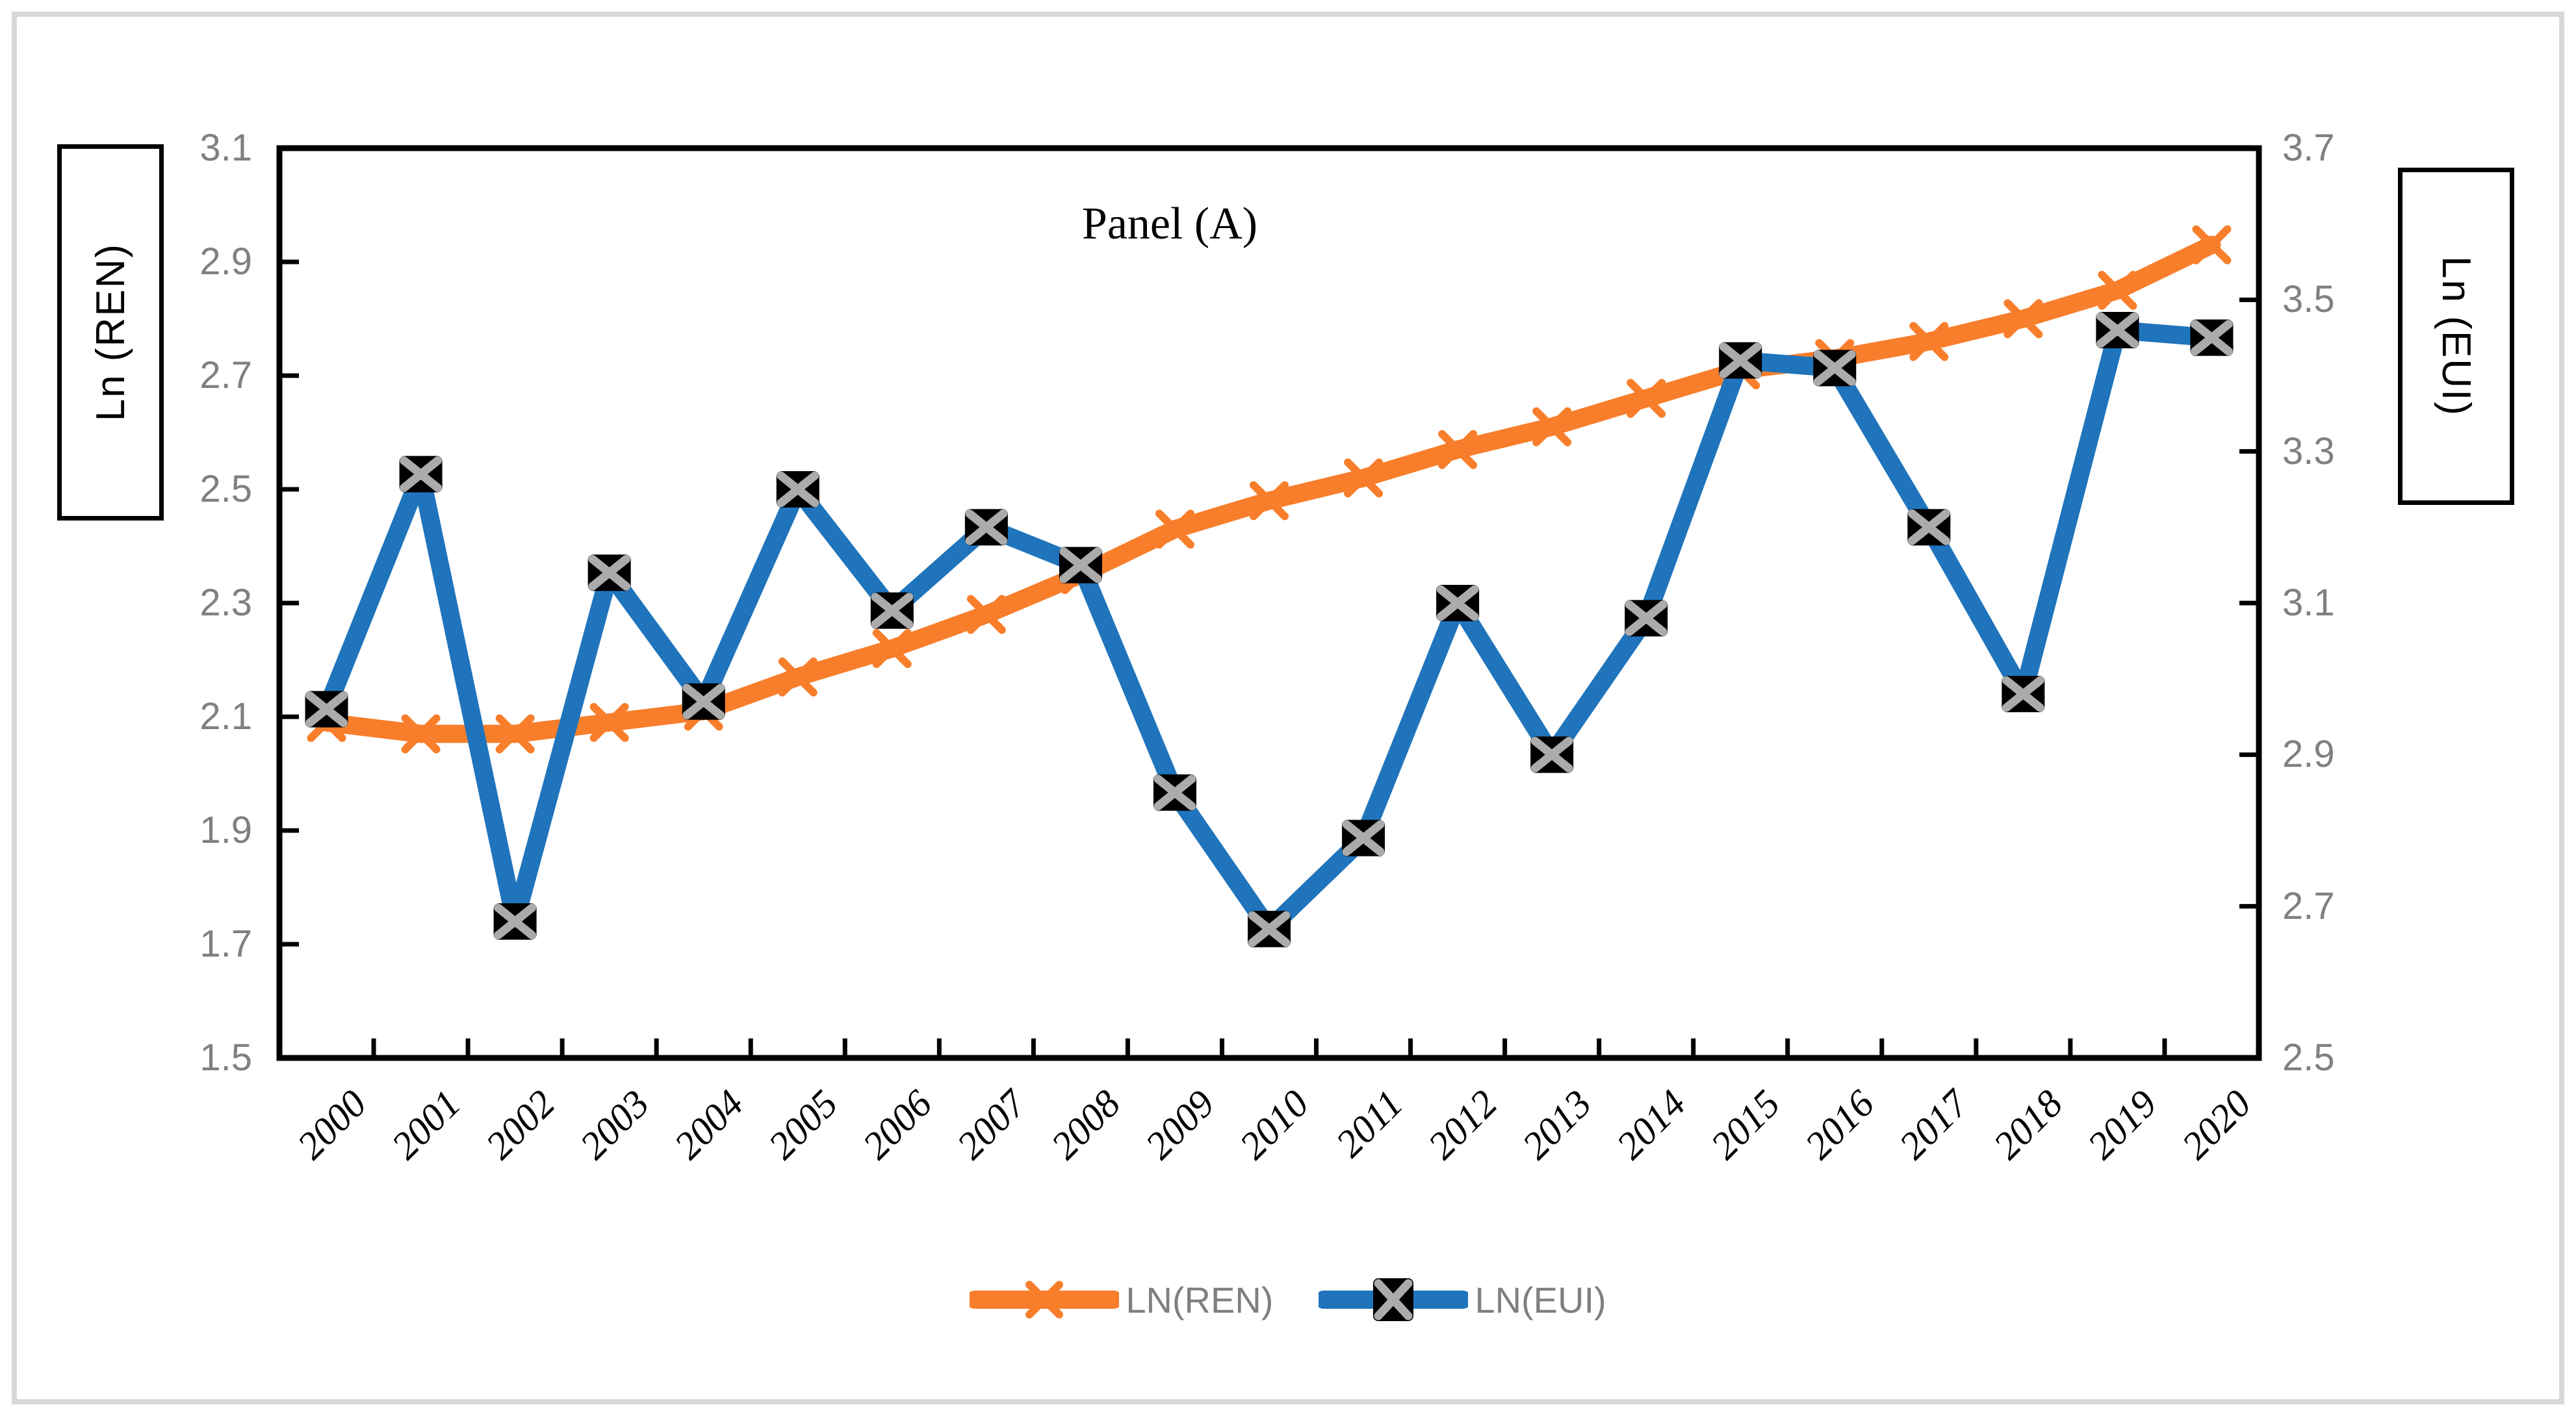  I want to click on right-axis-tick-label: 3.3, so click(2309, 451).